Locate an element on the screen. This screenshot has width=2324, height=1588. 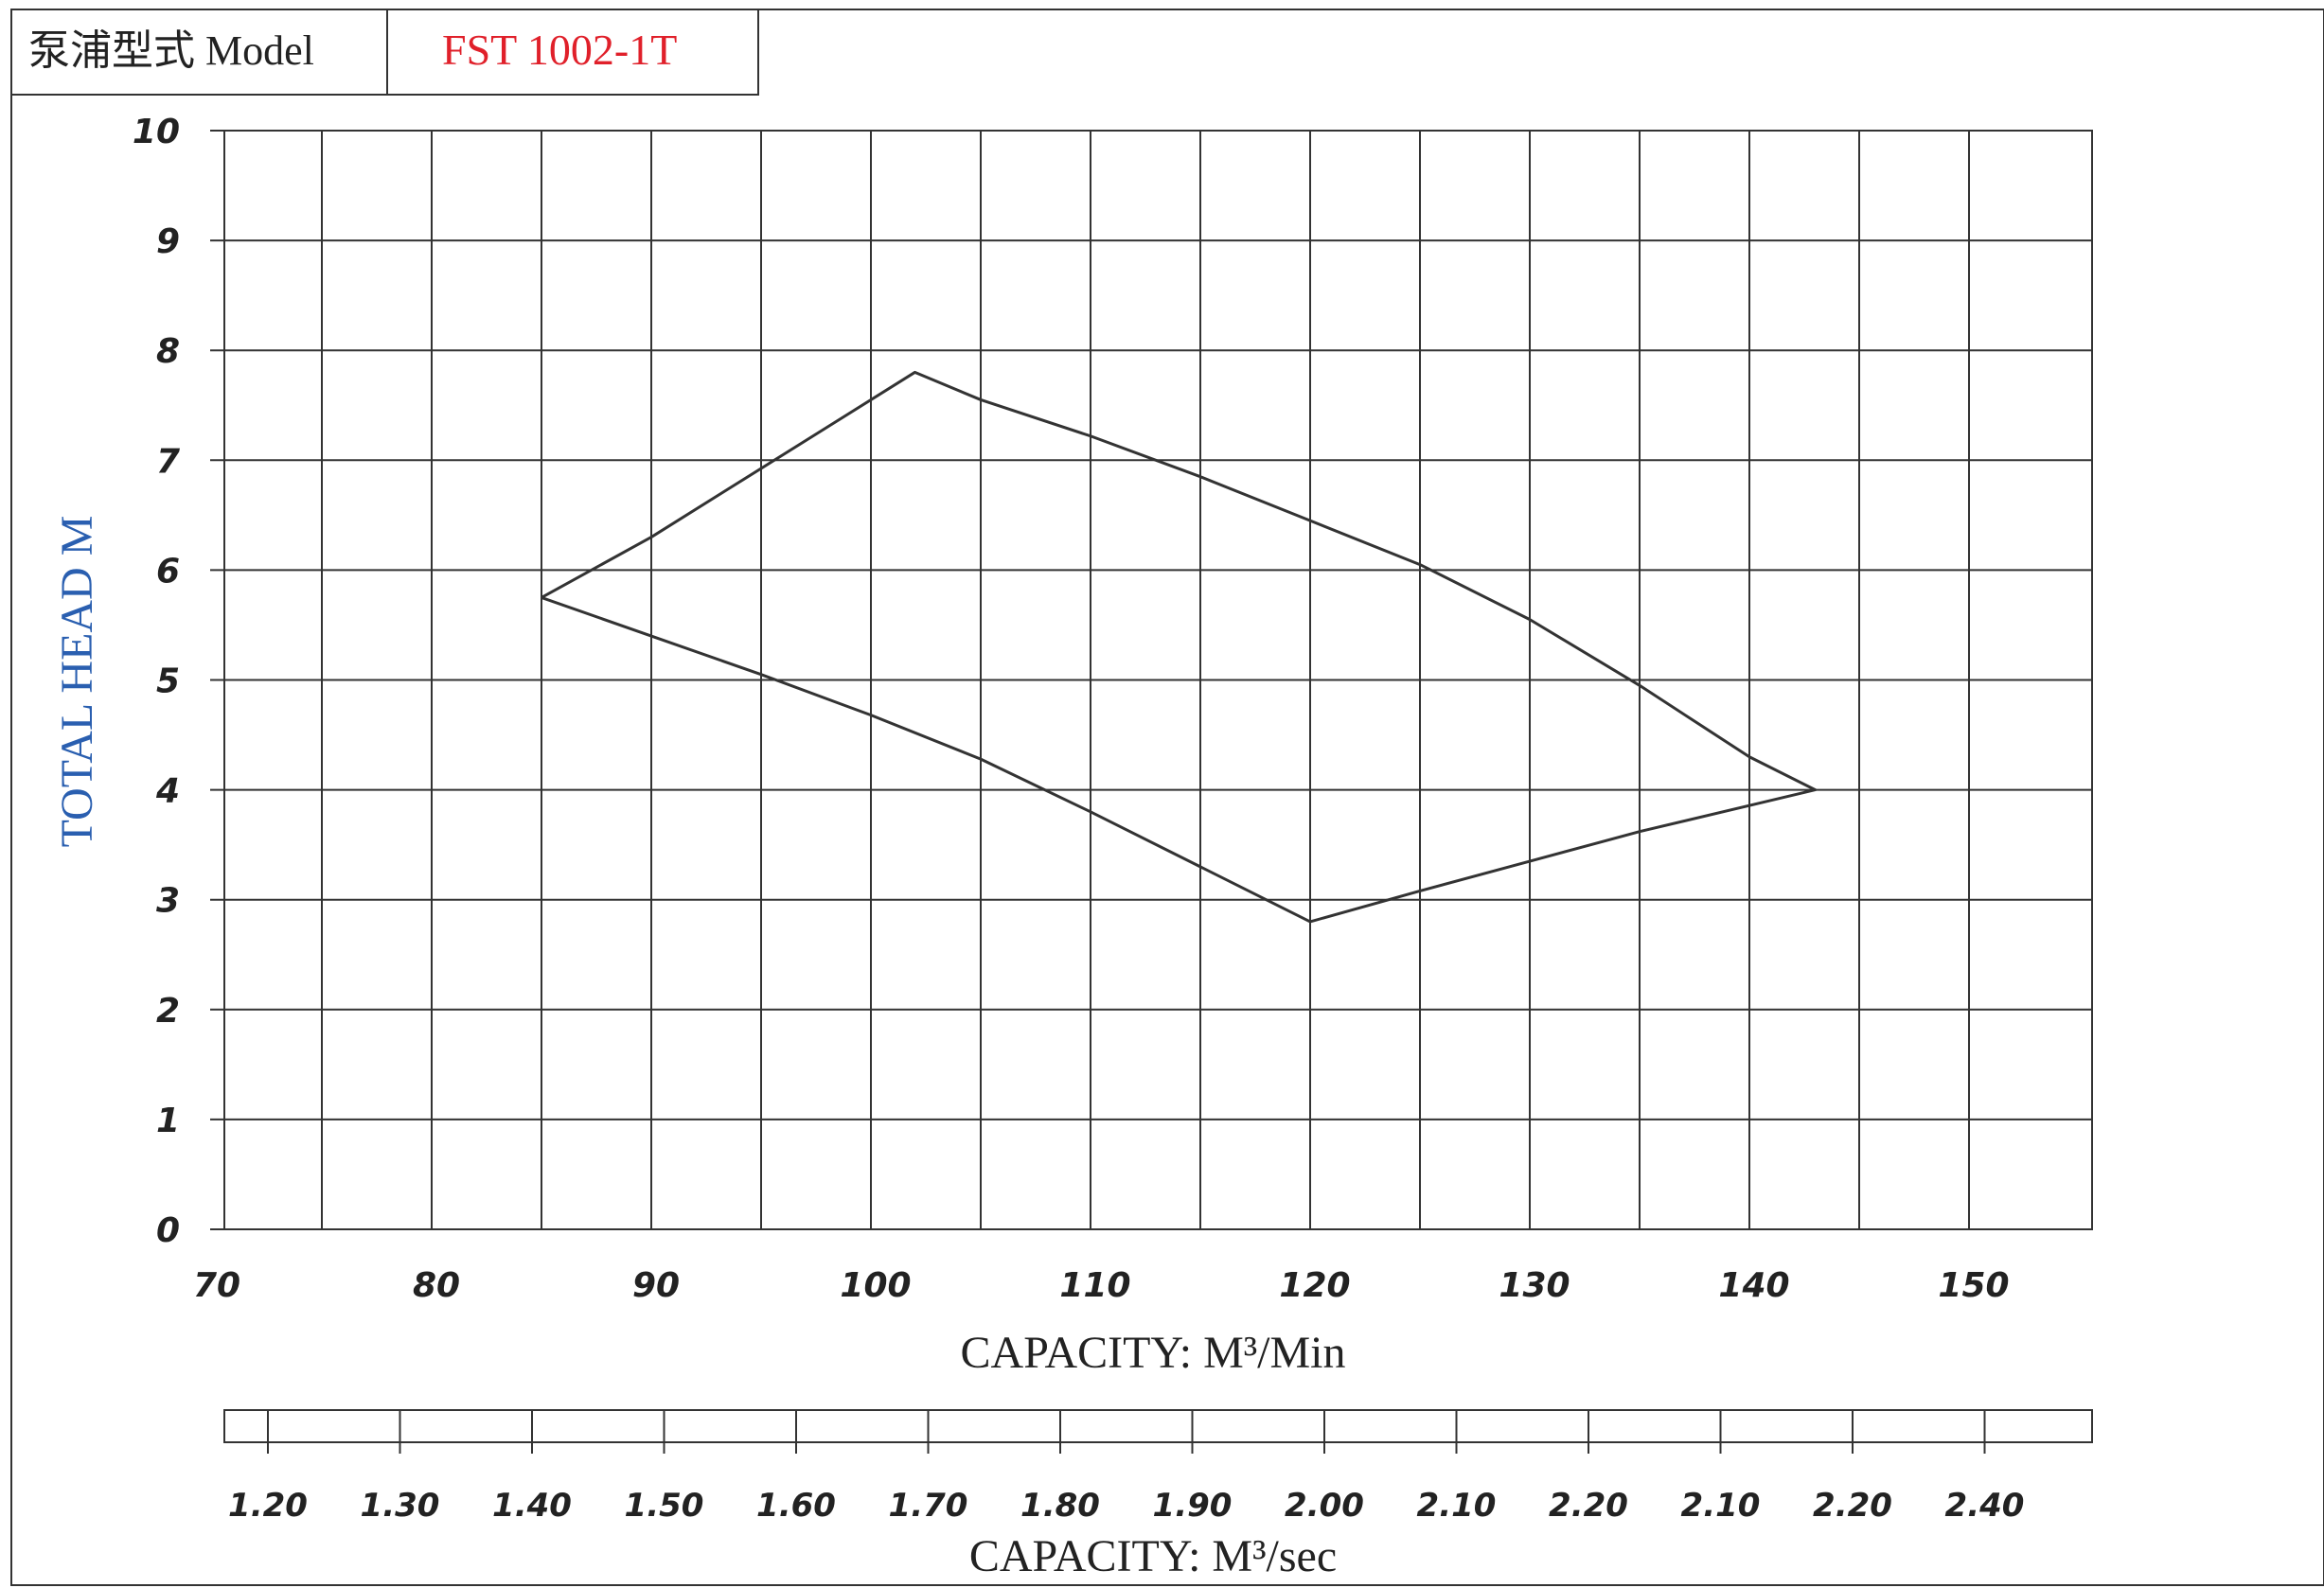
secondary-tick-label: 2.00 is located at coordinates (1324, 1506).